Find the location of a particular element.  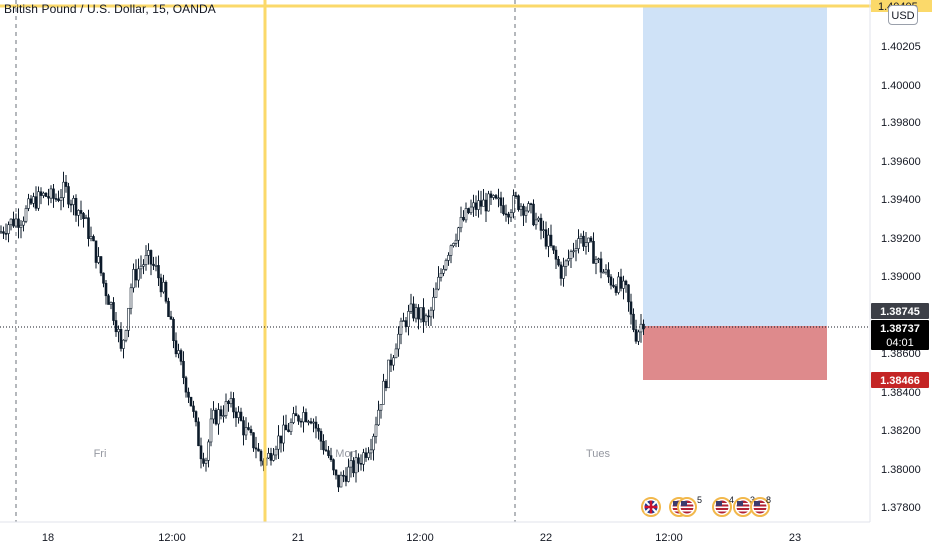

price-tick-label: 1.39400 is located at coordinates (901, 200).